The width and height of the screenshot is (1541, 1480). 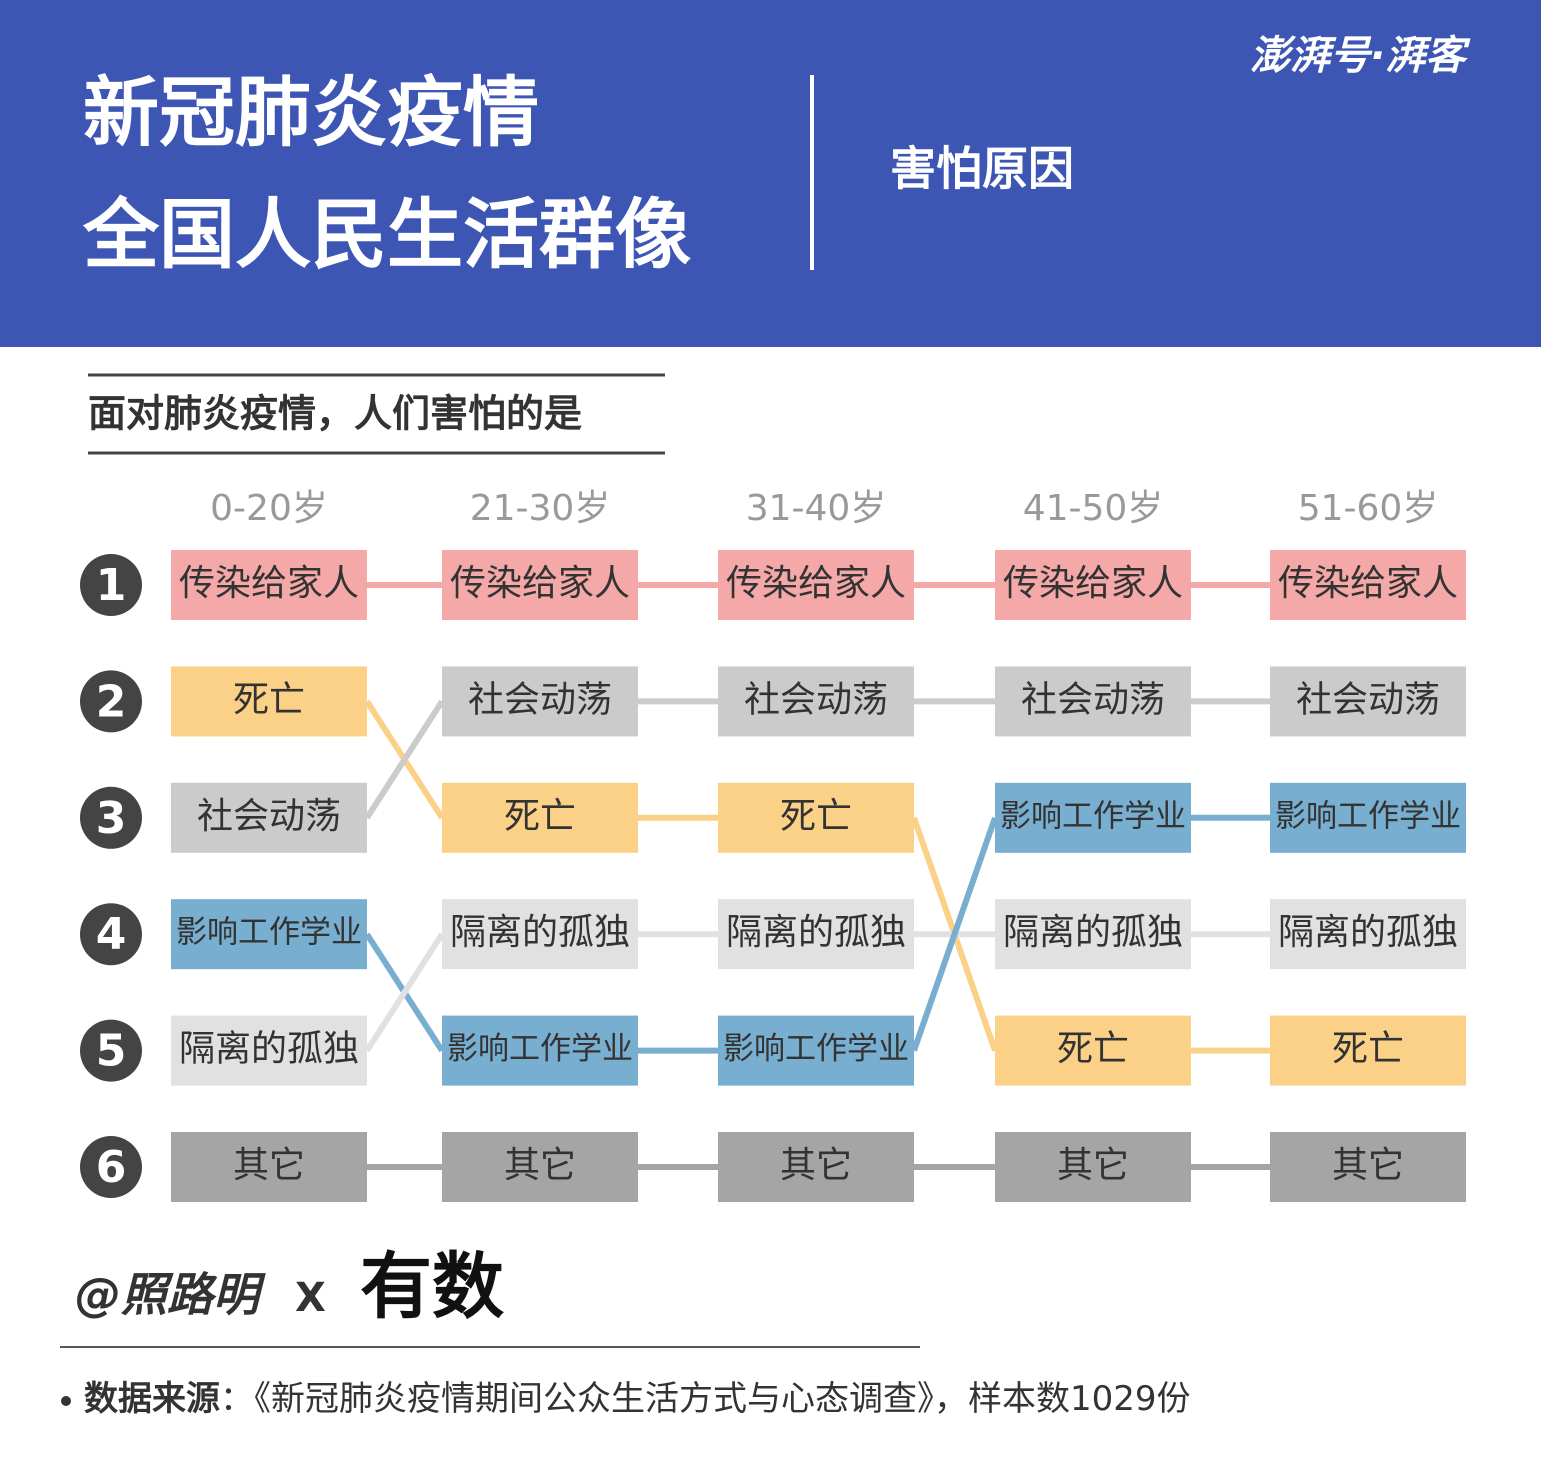 What do you see at coordinates (170, 1295) in the screenshot?
I see `credit: @照路明` at bounding box center [170, 1295].